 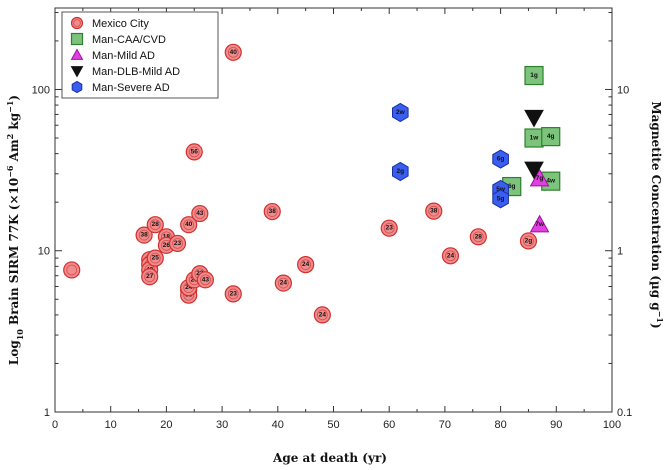 What do you see at coordinates (10, 107) in the screenshot?
I see `axis-title-part: −1` at bounding box center [10, 107].